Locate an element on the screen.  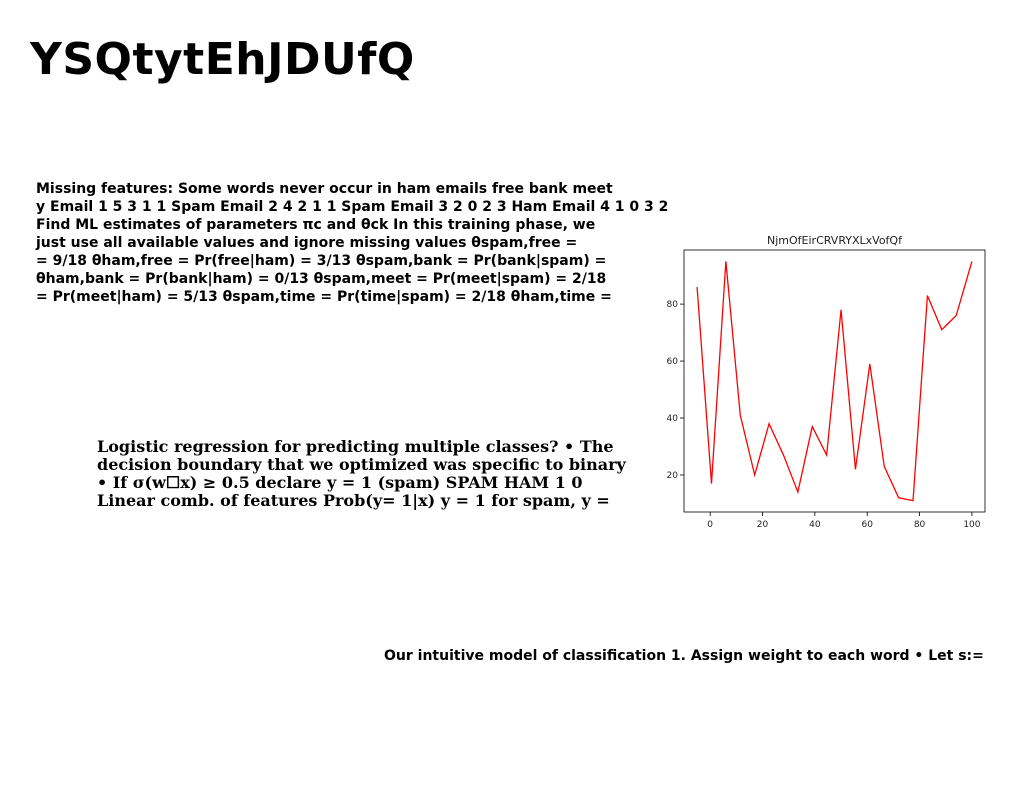
plot-frame is located at coordinates (834, 381).